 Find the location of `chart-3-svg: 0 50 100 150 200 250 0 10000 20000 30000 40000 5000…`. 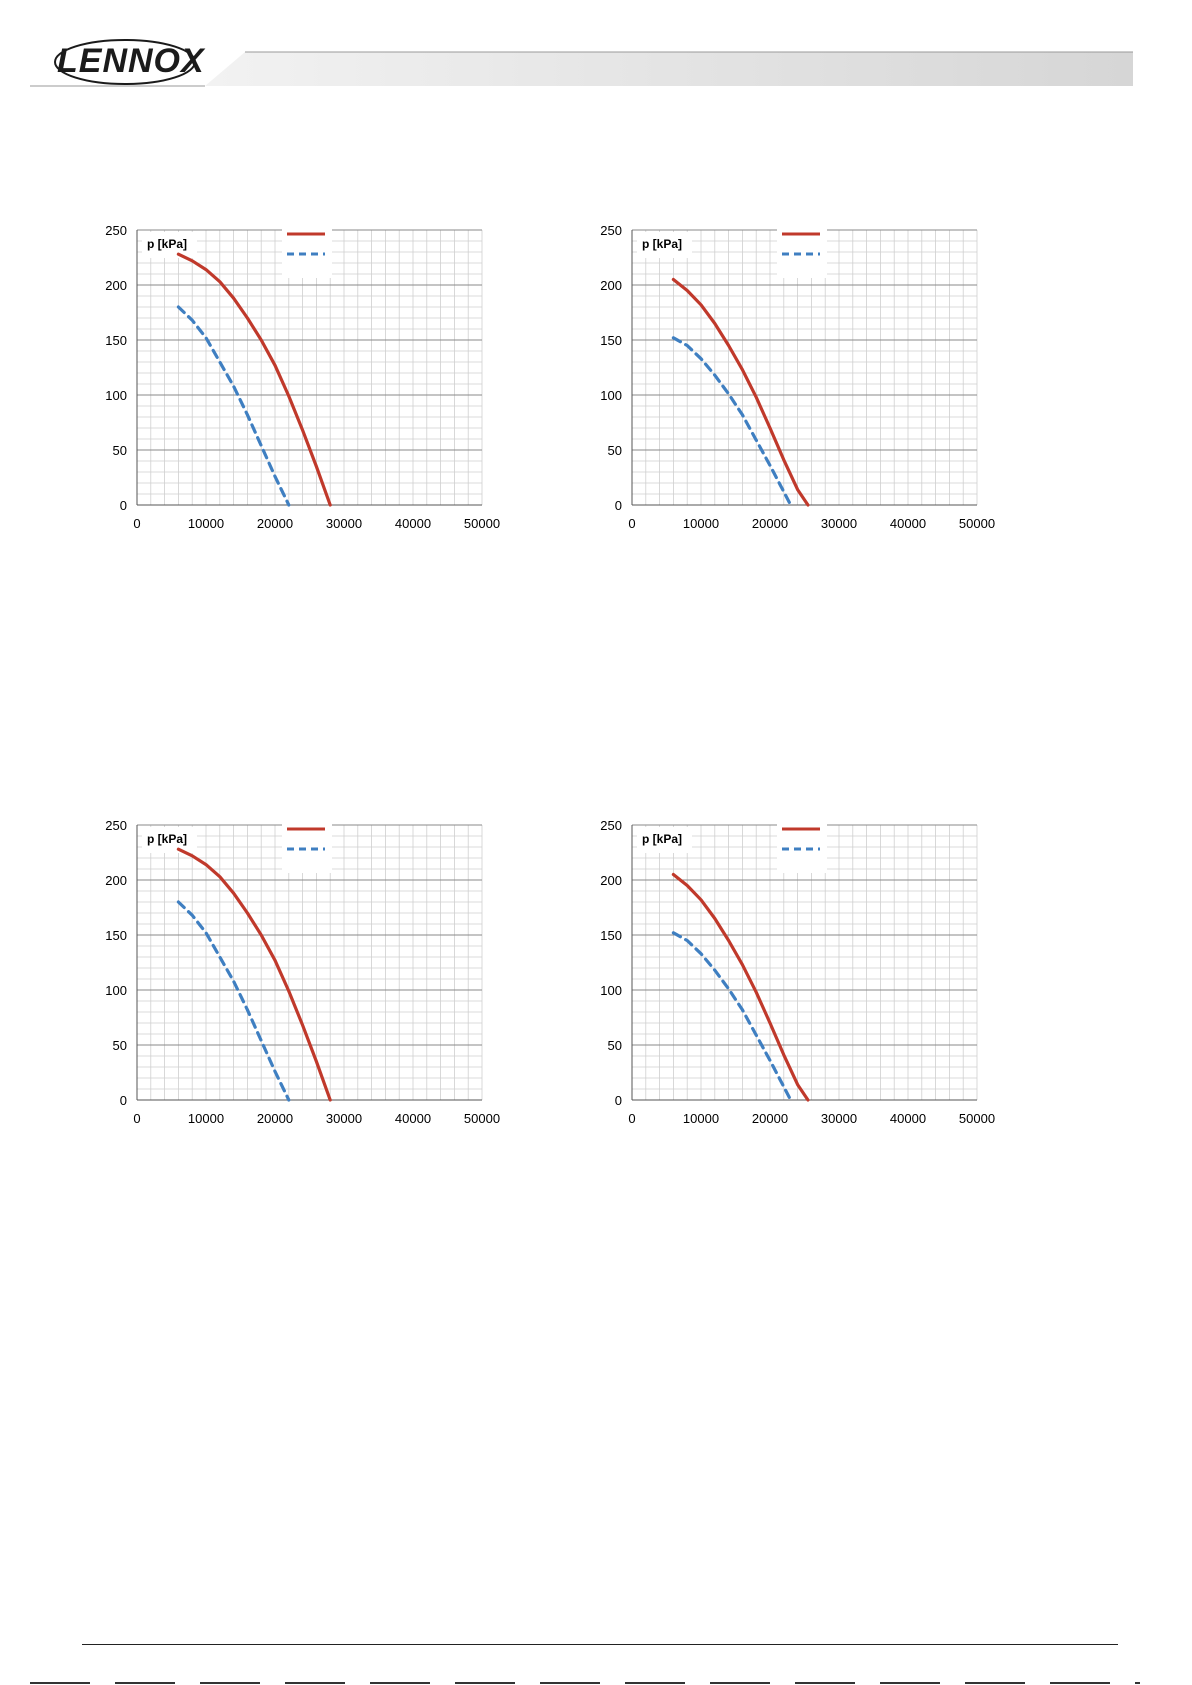

chart-3-svg: 0 50 100 150 200 250 0 10000 20000 30000 40000 5000… is located at coordinates (302, 972).